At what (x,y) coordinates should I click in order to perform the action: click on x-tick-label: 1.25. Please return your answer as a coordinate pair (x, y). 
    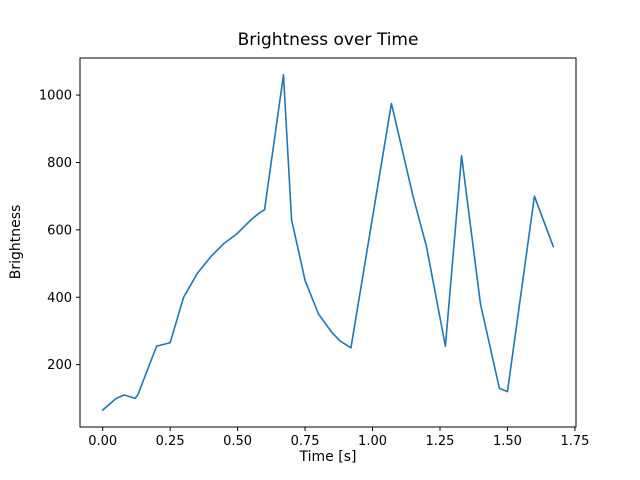
    Looking at the image, I should click on (440, 441).